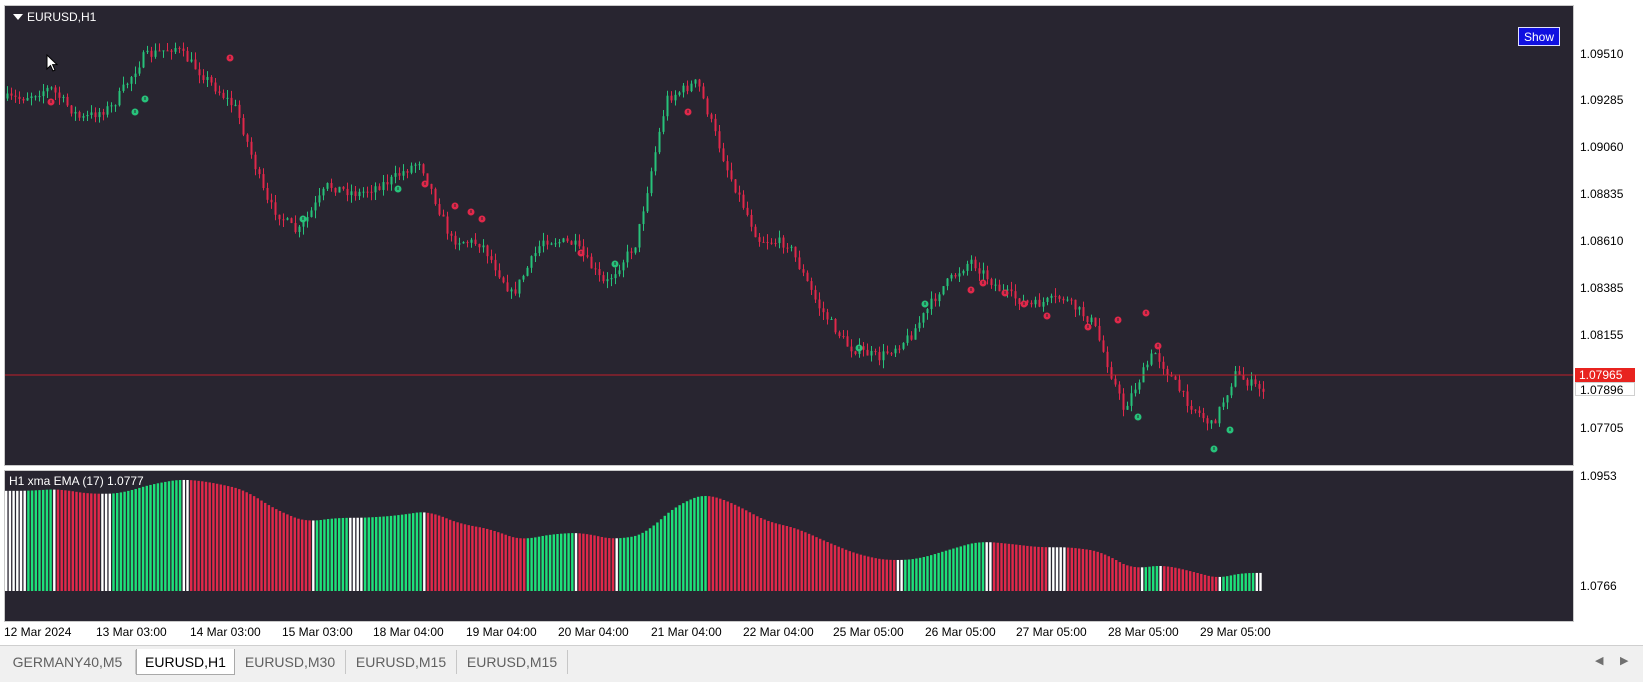  I want to click on scroll-right-icon: ▶, so click(1624, 661).